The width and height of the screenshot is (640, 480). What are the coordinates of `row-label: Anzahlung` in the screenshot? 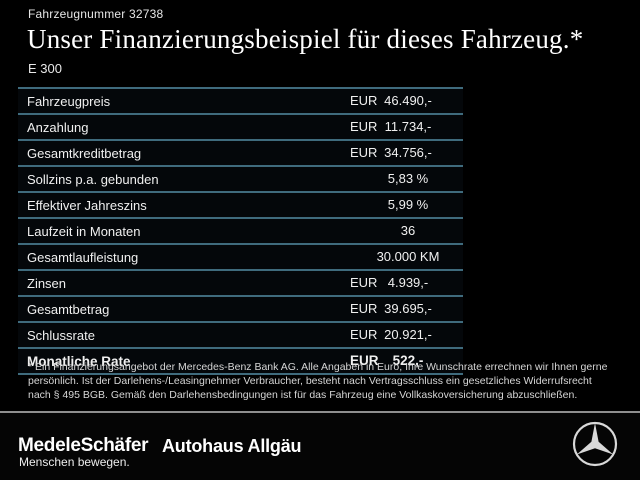 It's located at (58, 127).